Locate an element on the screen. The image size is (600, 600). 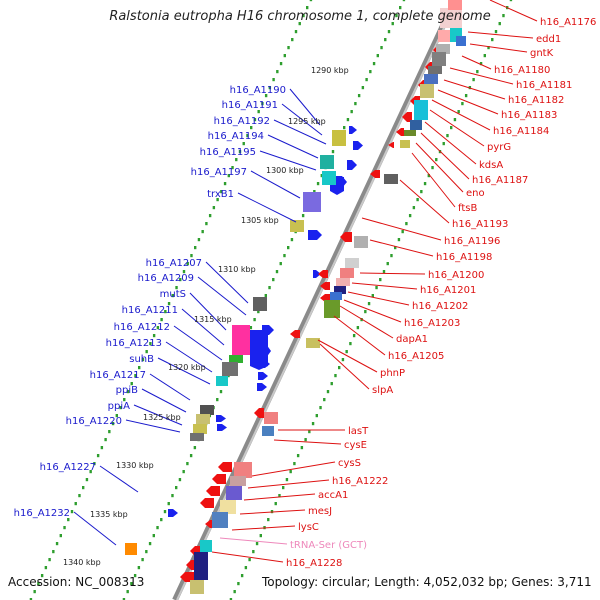
gene-label-left: h16_A1213 is located at coordinates (134, 343).